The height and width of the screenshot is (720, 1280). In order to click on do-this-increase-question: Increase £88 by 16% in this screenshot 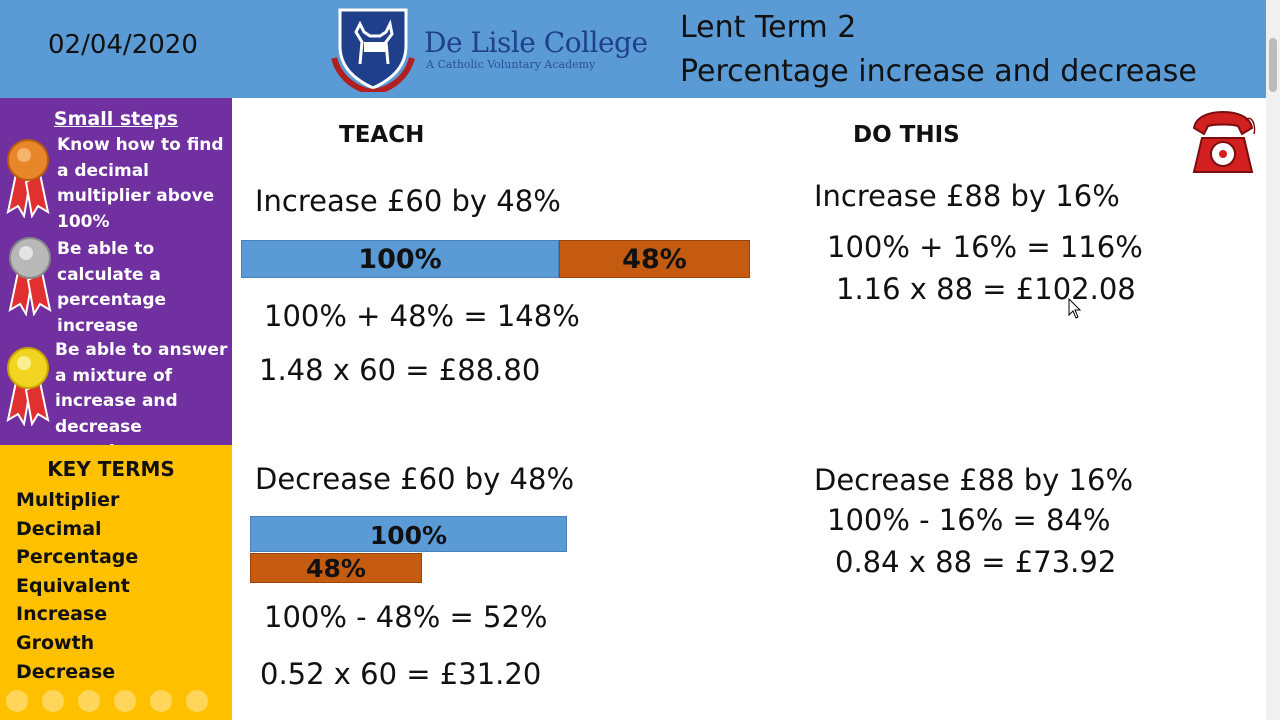, I will do `click(967, 196)`.